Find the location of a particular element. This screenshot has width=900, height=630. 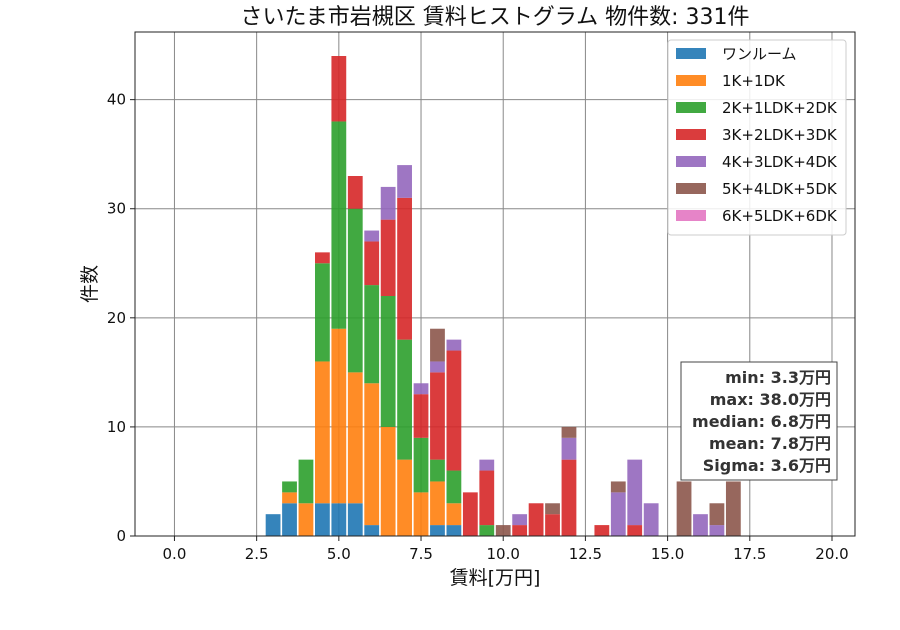

stats-frame is located at coordinates (759, 421).